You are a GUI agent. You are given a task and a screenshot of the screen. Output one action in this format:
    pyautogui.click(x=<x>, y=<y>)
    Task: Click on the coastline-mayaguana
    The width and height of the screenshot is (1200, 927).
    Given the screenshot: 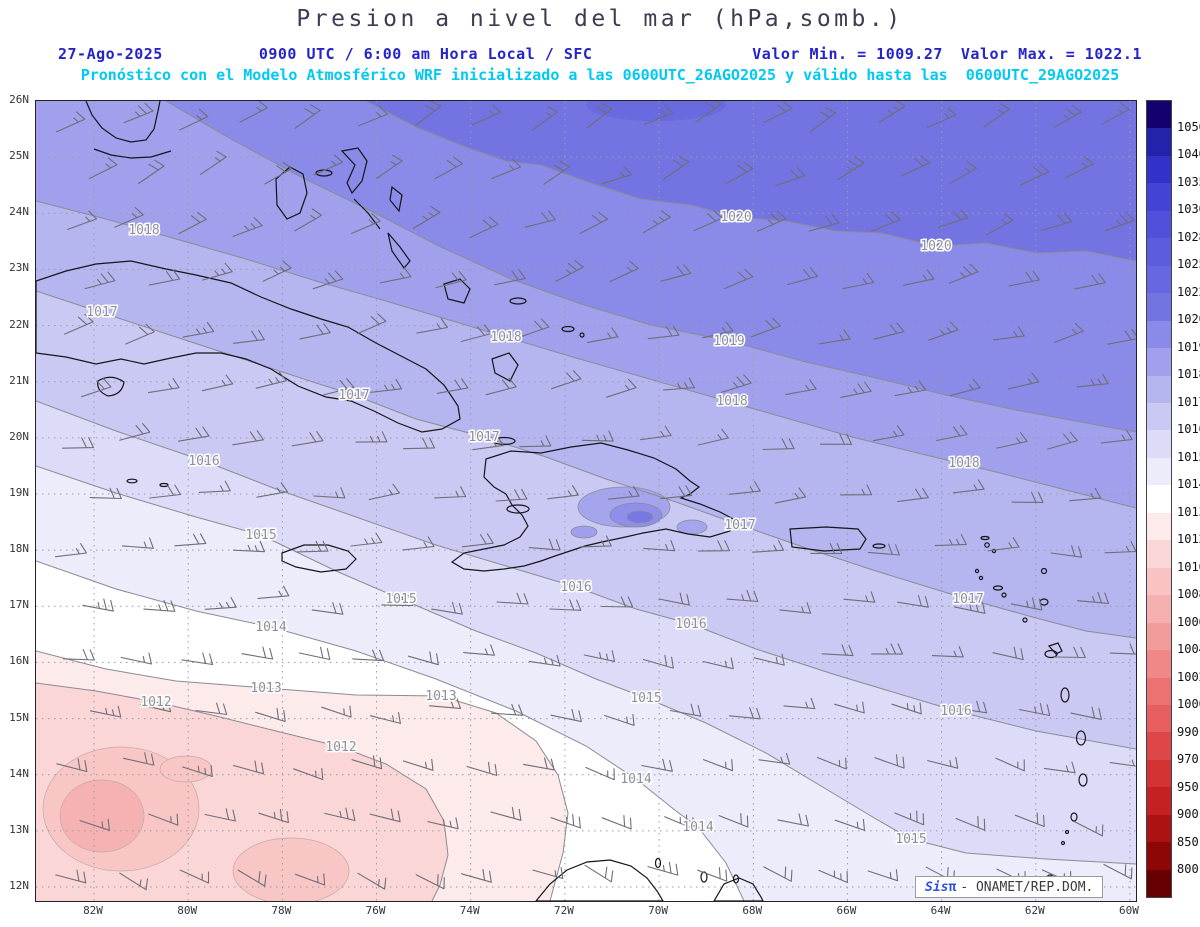 What is the action you would take?
    pyautogui.click(x=518, y=301)
    